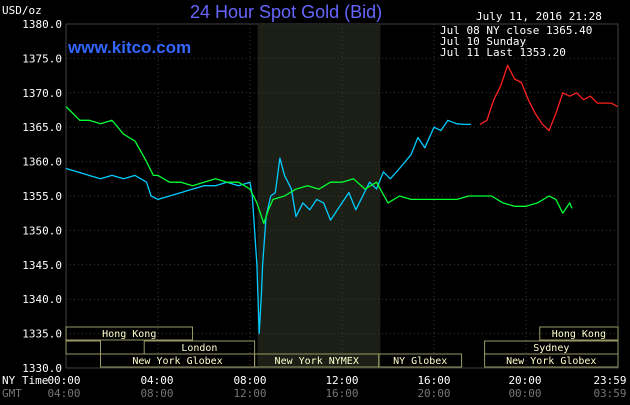 The height and width of the screenshot is (405, 630). What do you see at coordinates (609, 393) in the screenshot?
I see `x-tick-label-gmt: 03:59` at bounding box center [609, 393].